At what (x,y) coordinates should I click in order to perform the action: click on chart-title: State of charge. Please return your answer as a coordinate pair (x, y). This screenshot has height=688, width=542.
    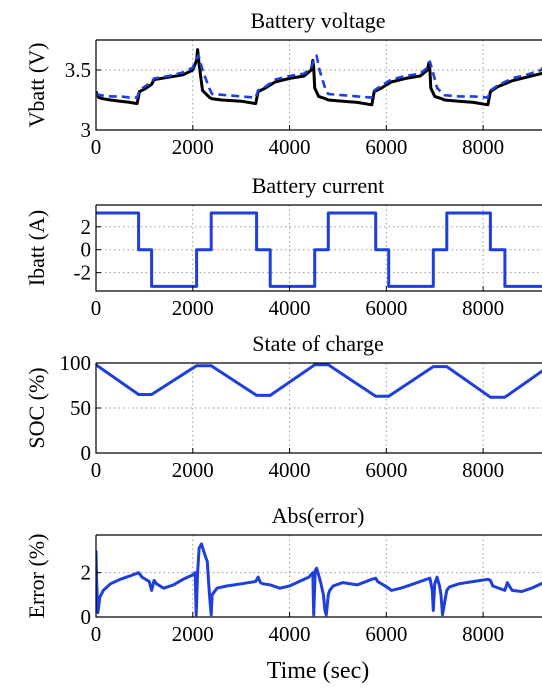
    Looking at the image, I should click on (318, 343).